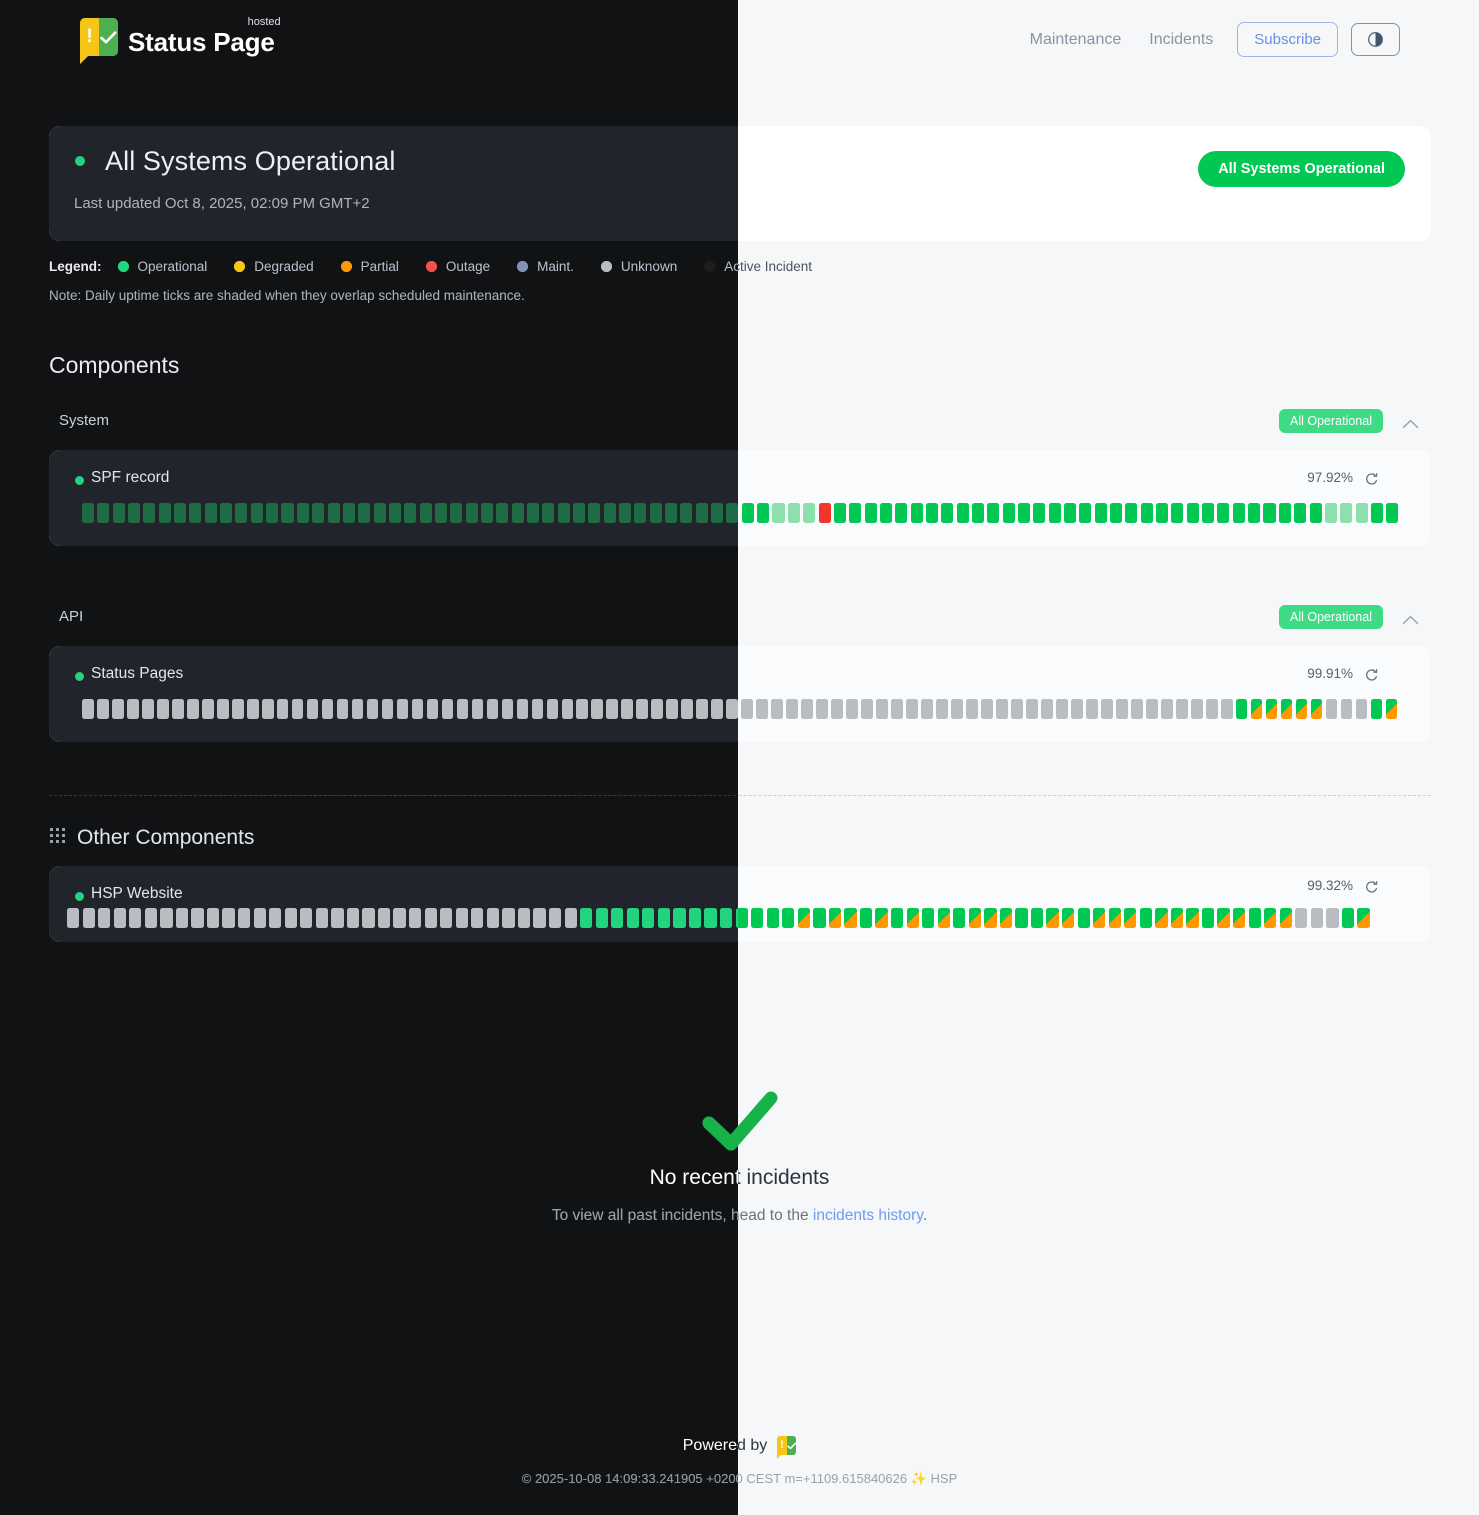 Image resolution: width=1479 pixels, height=1515 pixels. I want to click on nav-link-incidents: Incidents, so click(1181, 39).